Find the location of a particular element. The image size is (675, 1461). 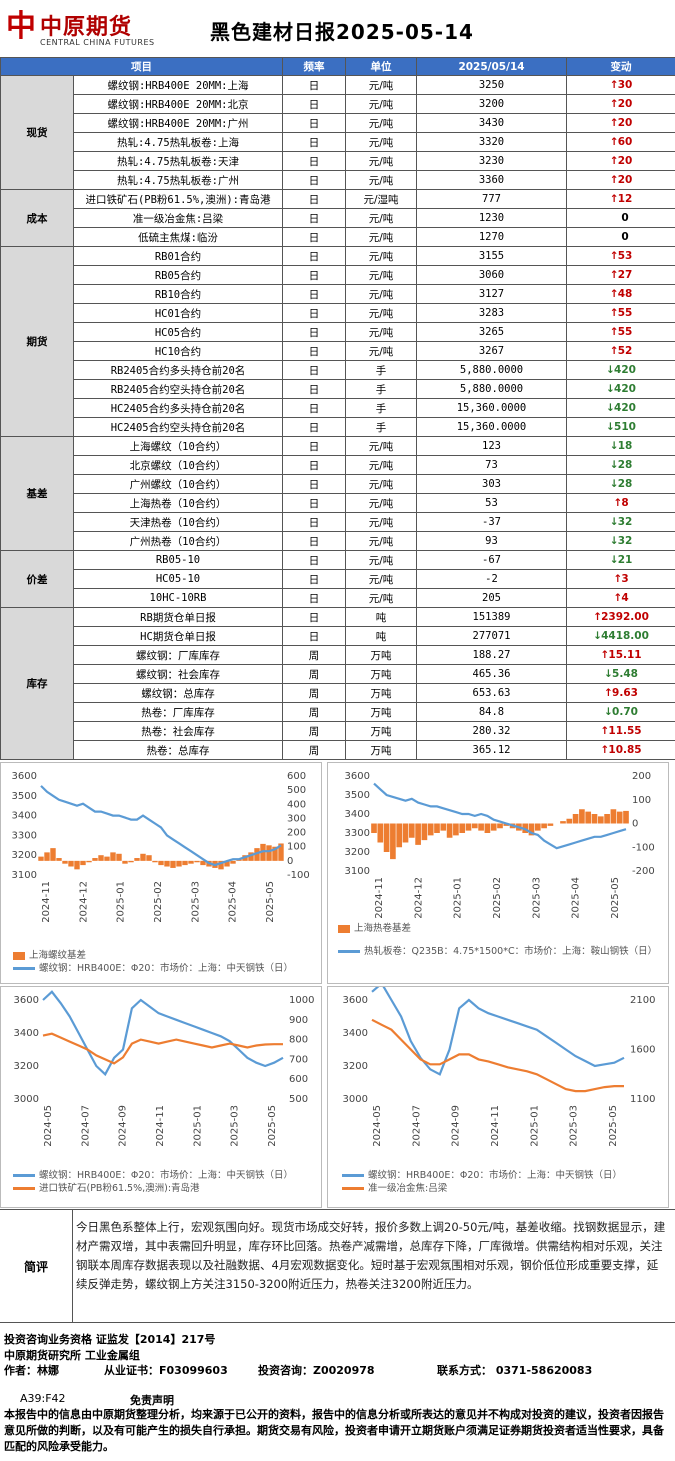

value-cell: 15,360.0000 is located at coordinates (491, 427).